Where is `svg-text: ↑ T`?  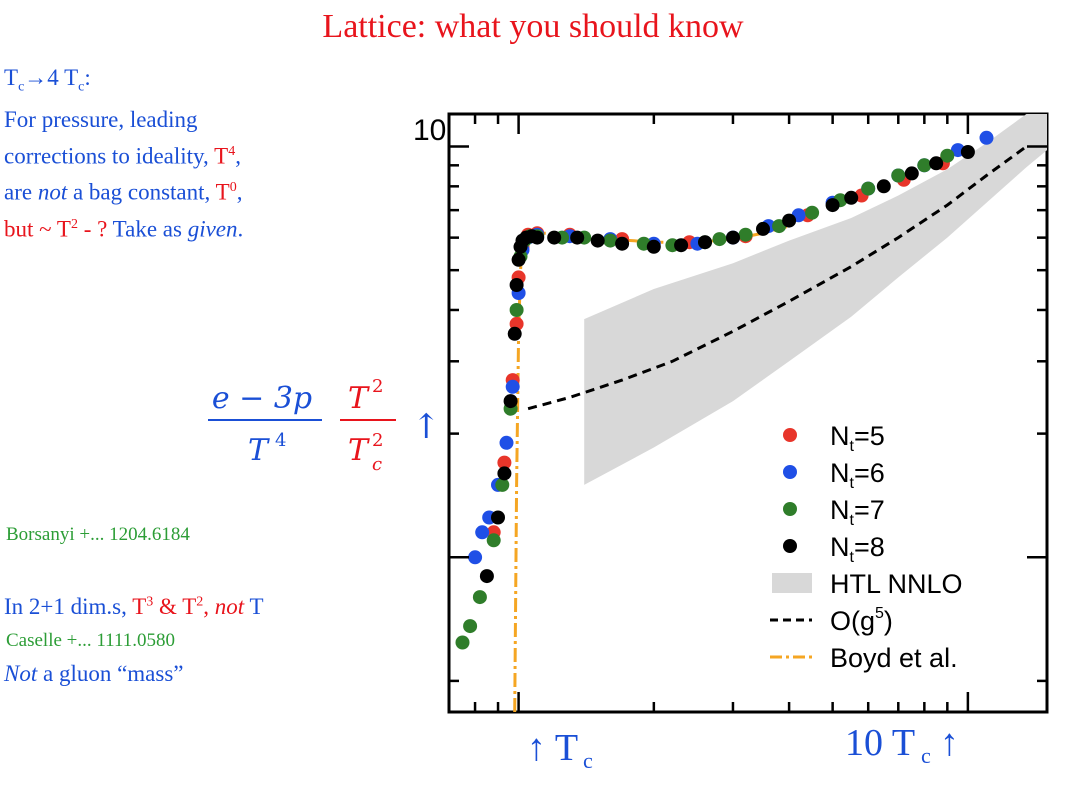
svg-text: ↑ T is located at coordinates (552, 748).